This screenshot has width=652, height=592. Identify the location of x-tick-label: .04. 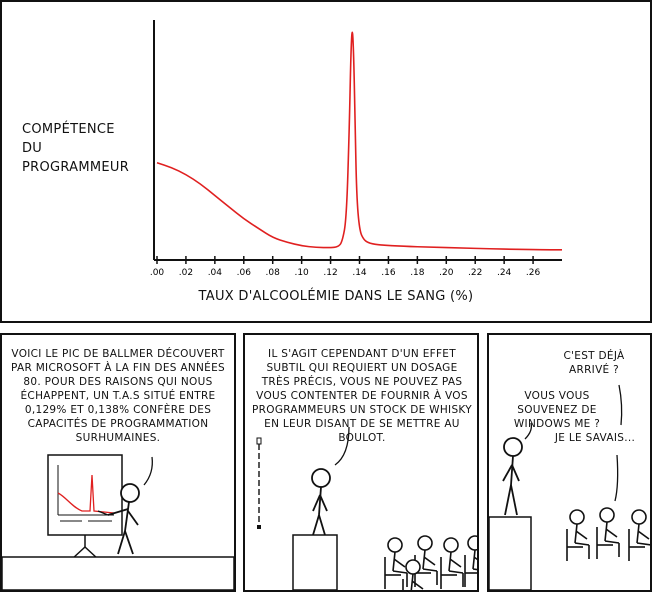
(215, 273).